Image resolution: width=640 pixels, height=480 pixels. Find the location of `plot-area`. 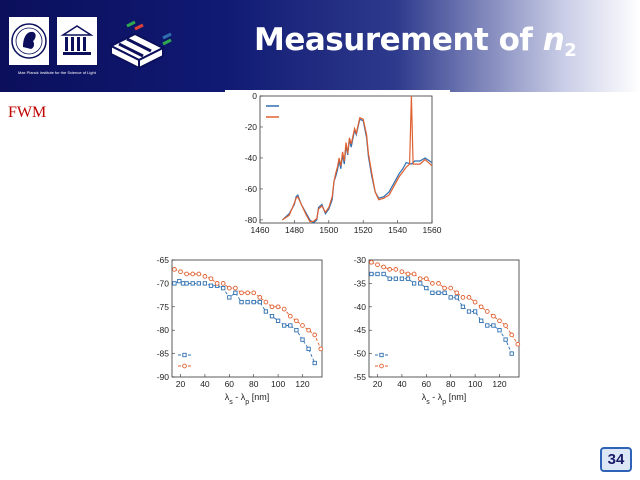

plot-area is located at coordinates (444, 318).